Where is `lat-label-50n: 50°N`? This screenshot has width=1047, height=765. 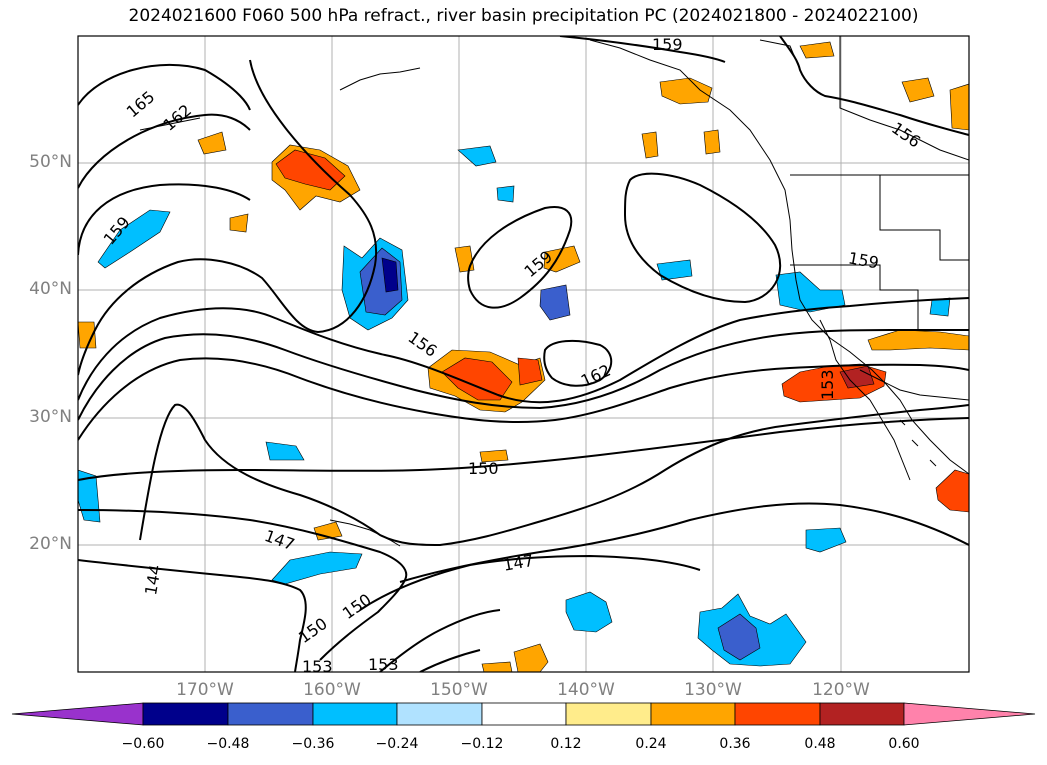
lat-label-50n: 50°N is located at coordinates (50, 162).